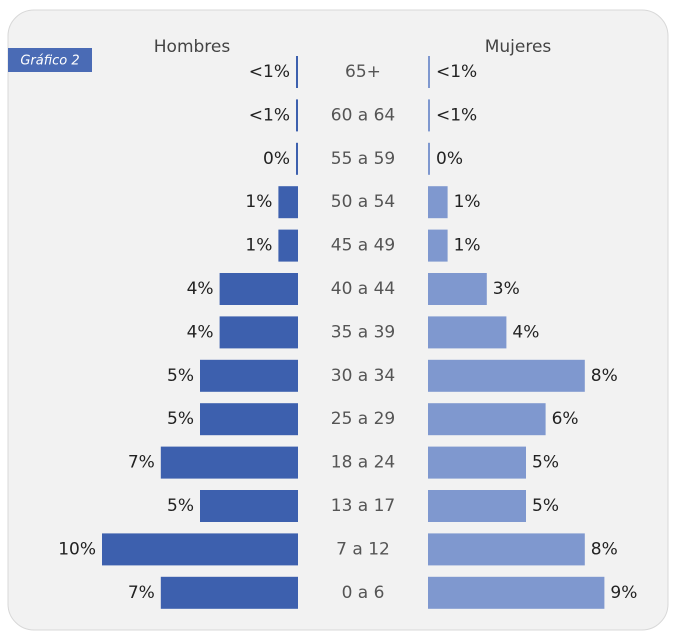  Describe the element at coordinates (363, 202) in the screenshot. I see `category-label: 50 a 54` at that location.